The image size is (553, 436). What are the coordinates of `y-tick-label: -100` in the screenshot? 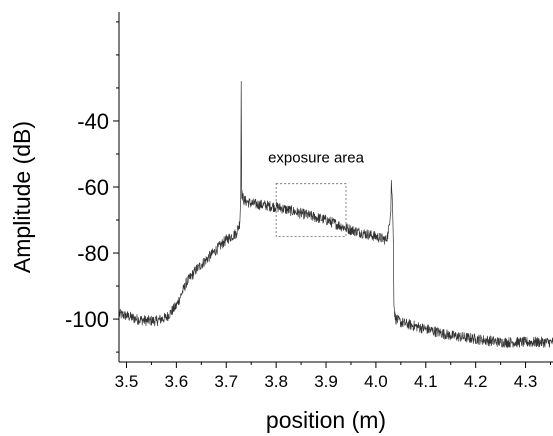 It's located at (87, 319).